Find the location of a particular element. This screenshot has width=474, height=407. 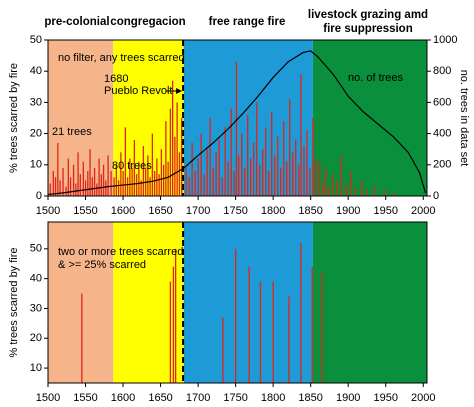

y2-tick-label: 400 is located at coordinates (442, 134).